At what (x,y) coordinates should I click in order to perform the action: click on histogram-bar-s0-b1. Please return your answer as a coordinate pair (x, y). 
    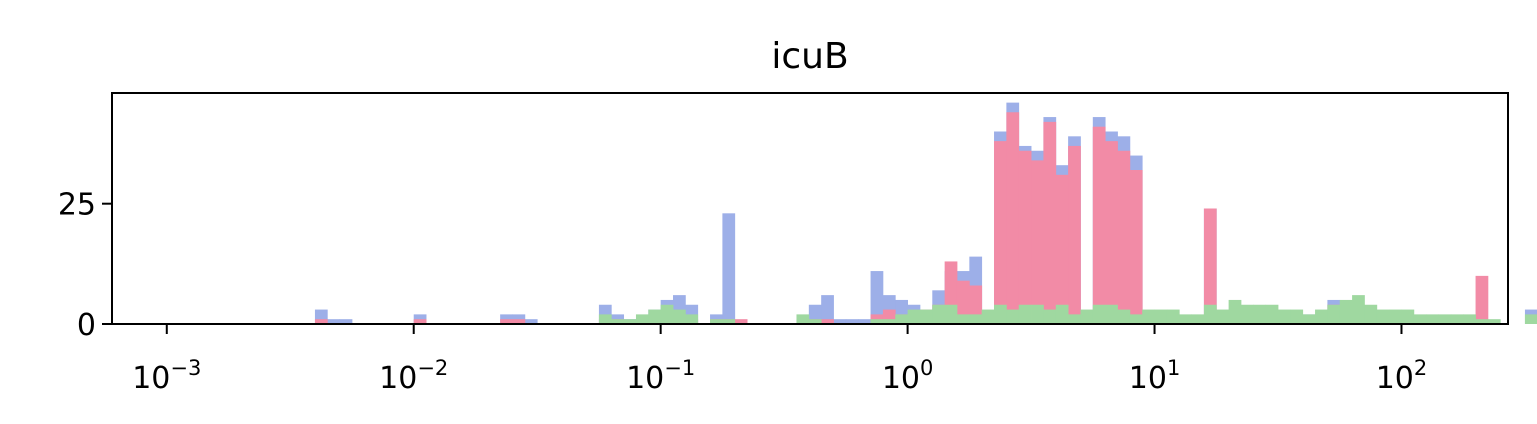
    Looking at the image, I should click on (334, 321).